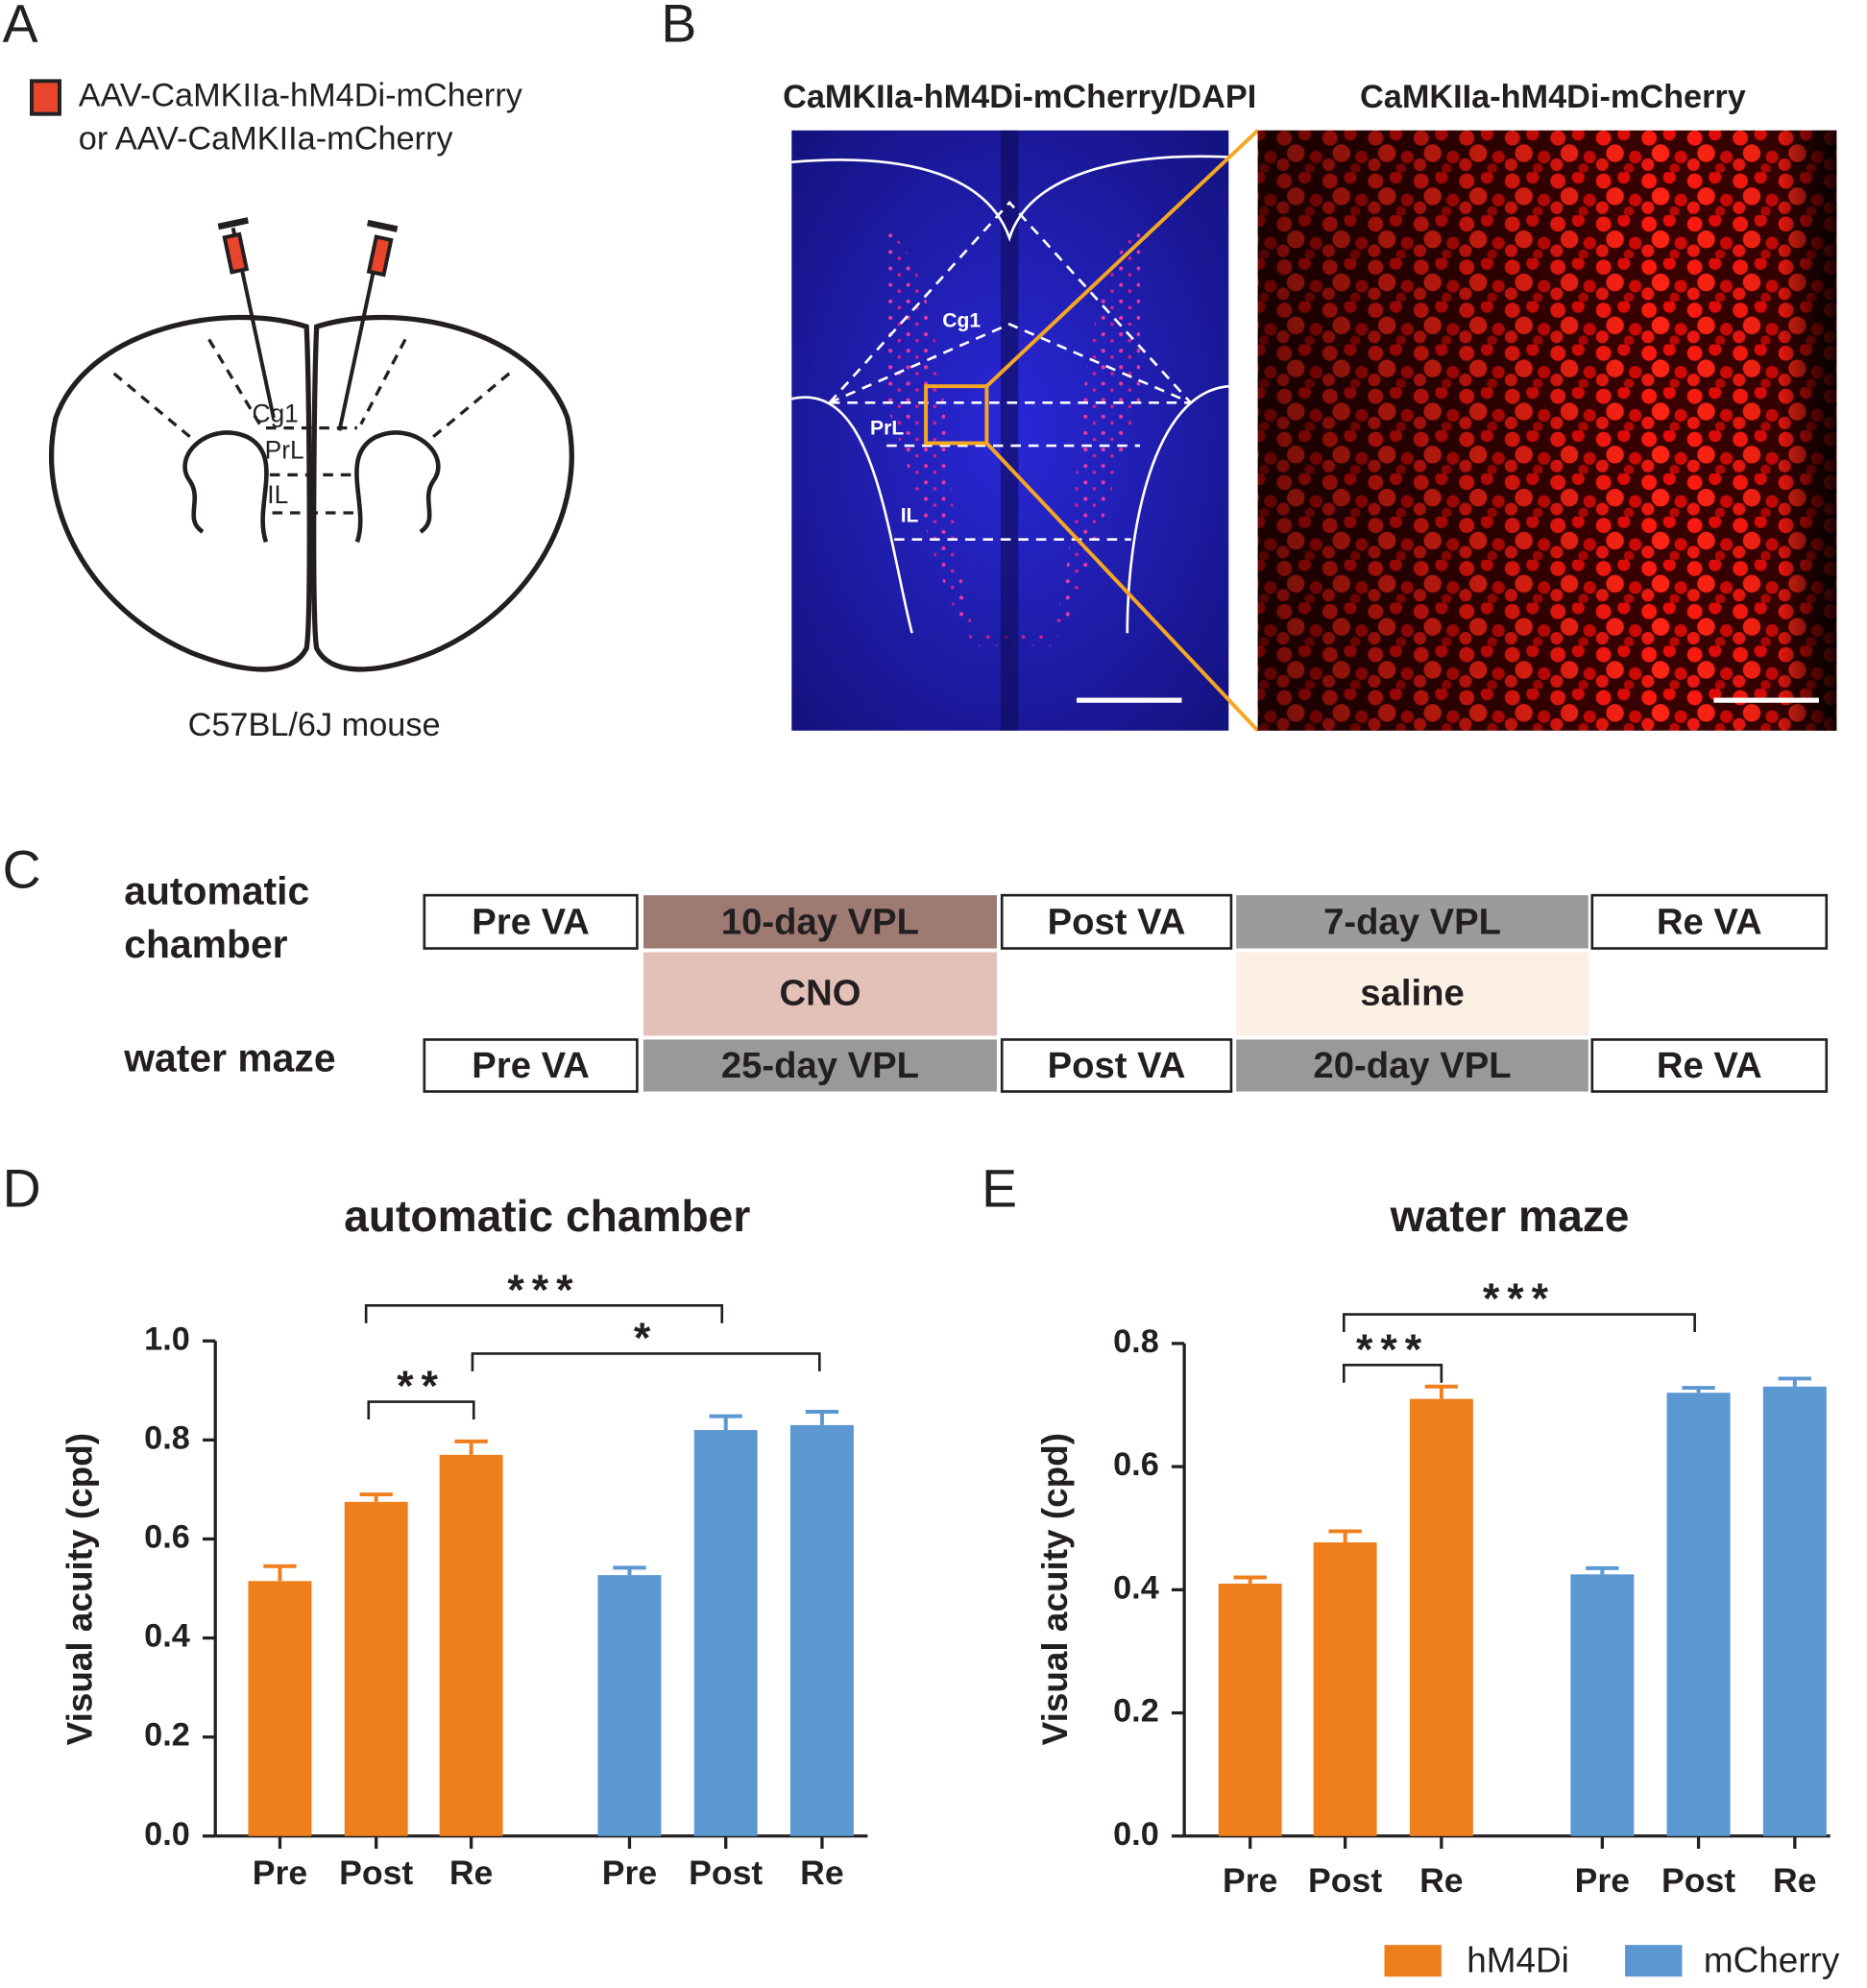 The width and height of the screenshot is (1867, 1988). I want to click on micrograph-dapi, so click(1009, 430).